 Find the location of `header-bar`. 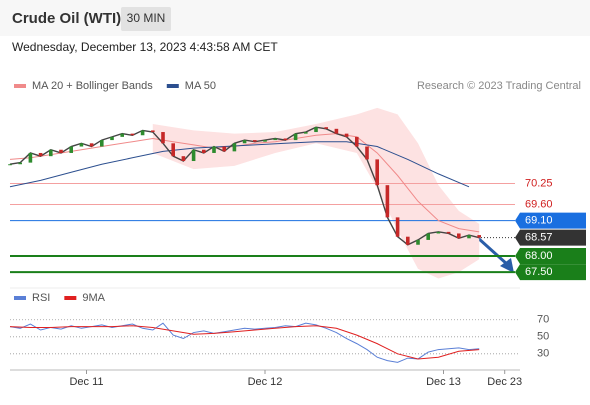

header-bar is located at coordinates (295, 18).